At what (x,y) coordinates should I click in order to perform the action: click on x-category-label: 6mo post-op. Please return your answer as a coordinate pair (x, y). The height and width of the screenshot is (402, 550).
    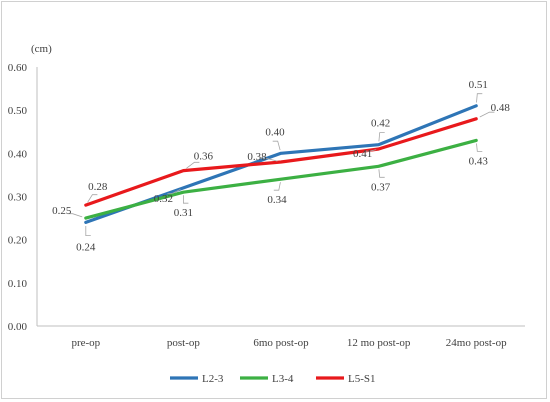
    Looking at the image, I should click on (281, 343).